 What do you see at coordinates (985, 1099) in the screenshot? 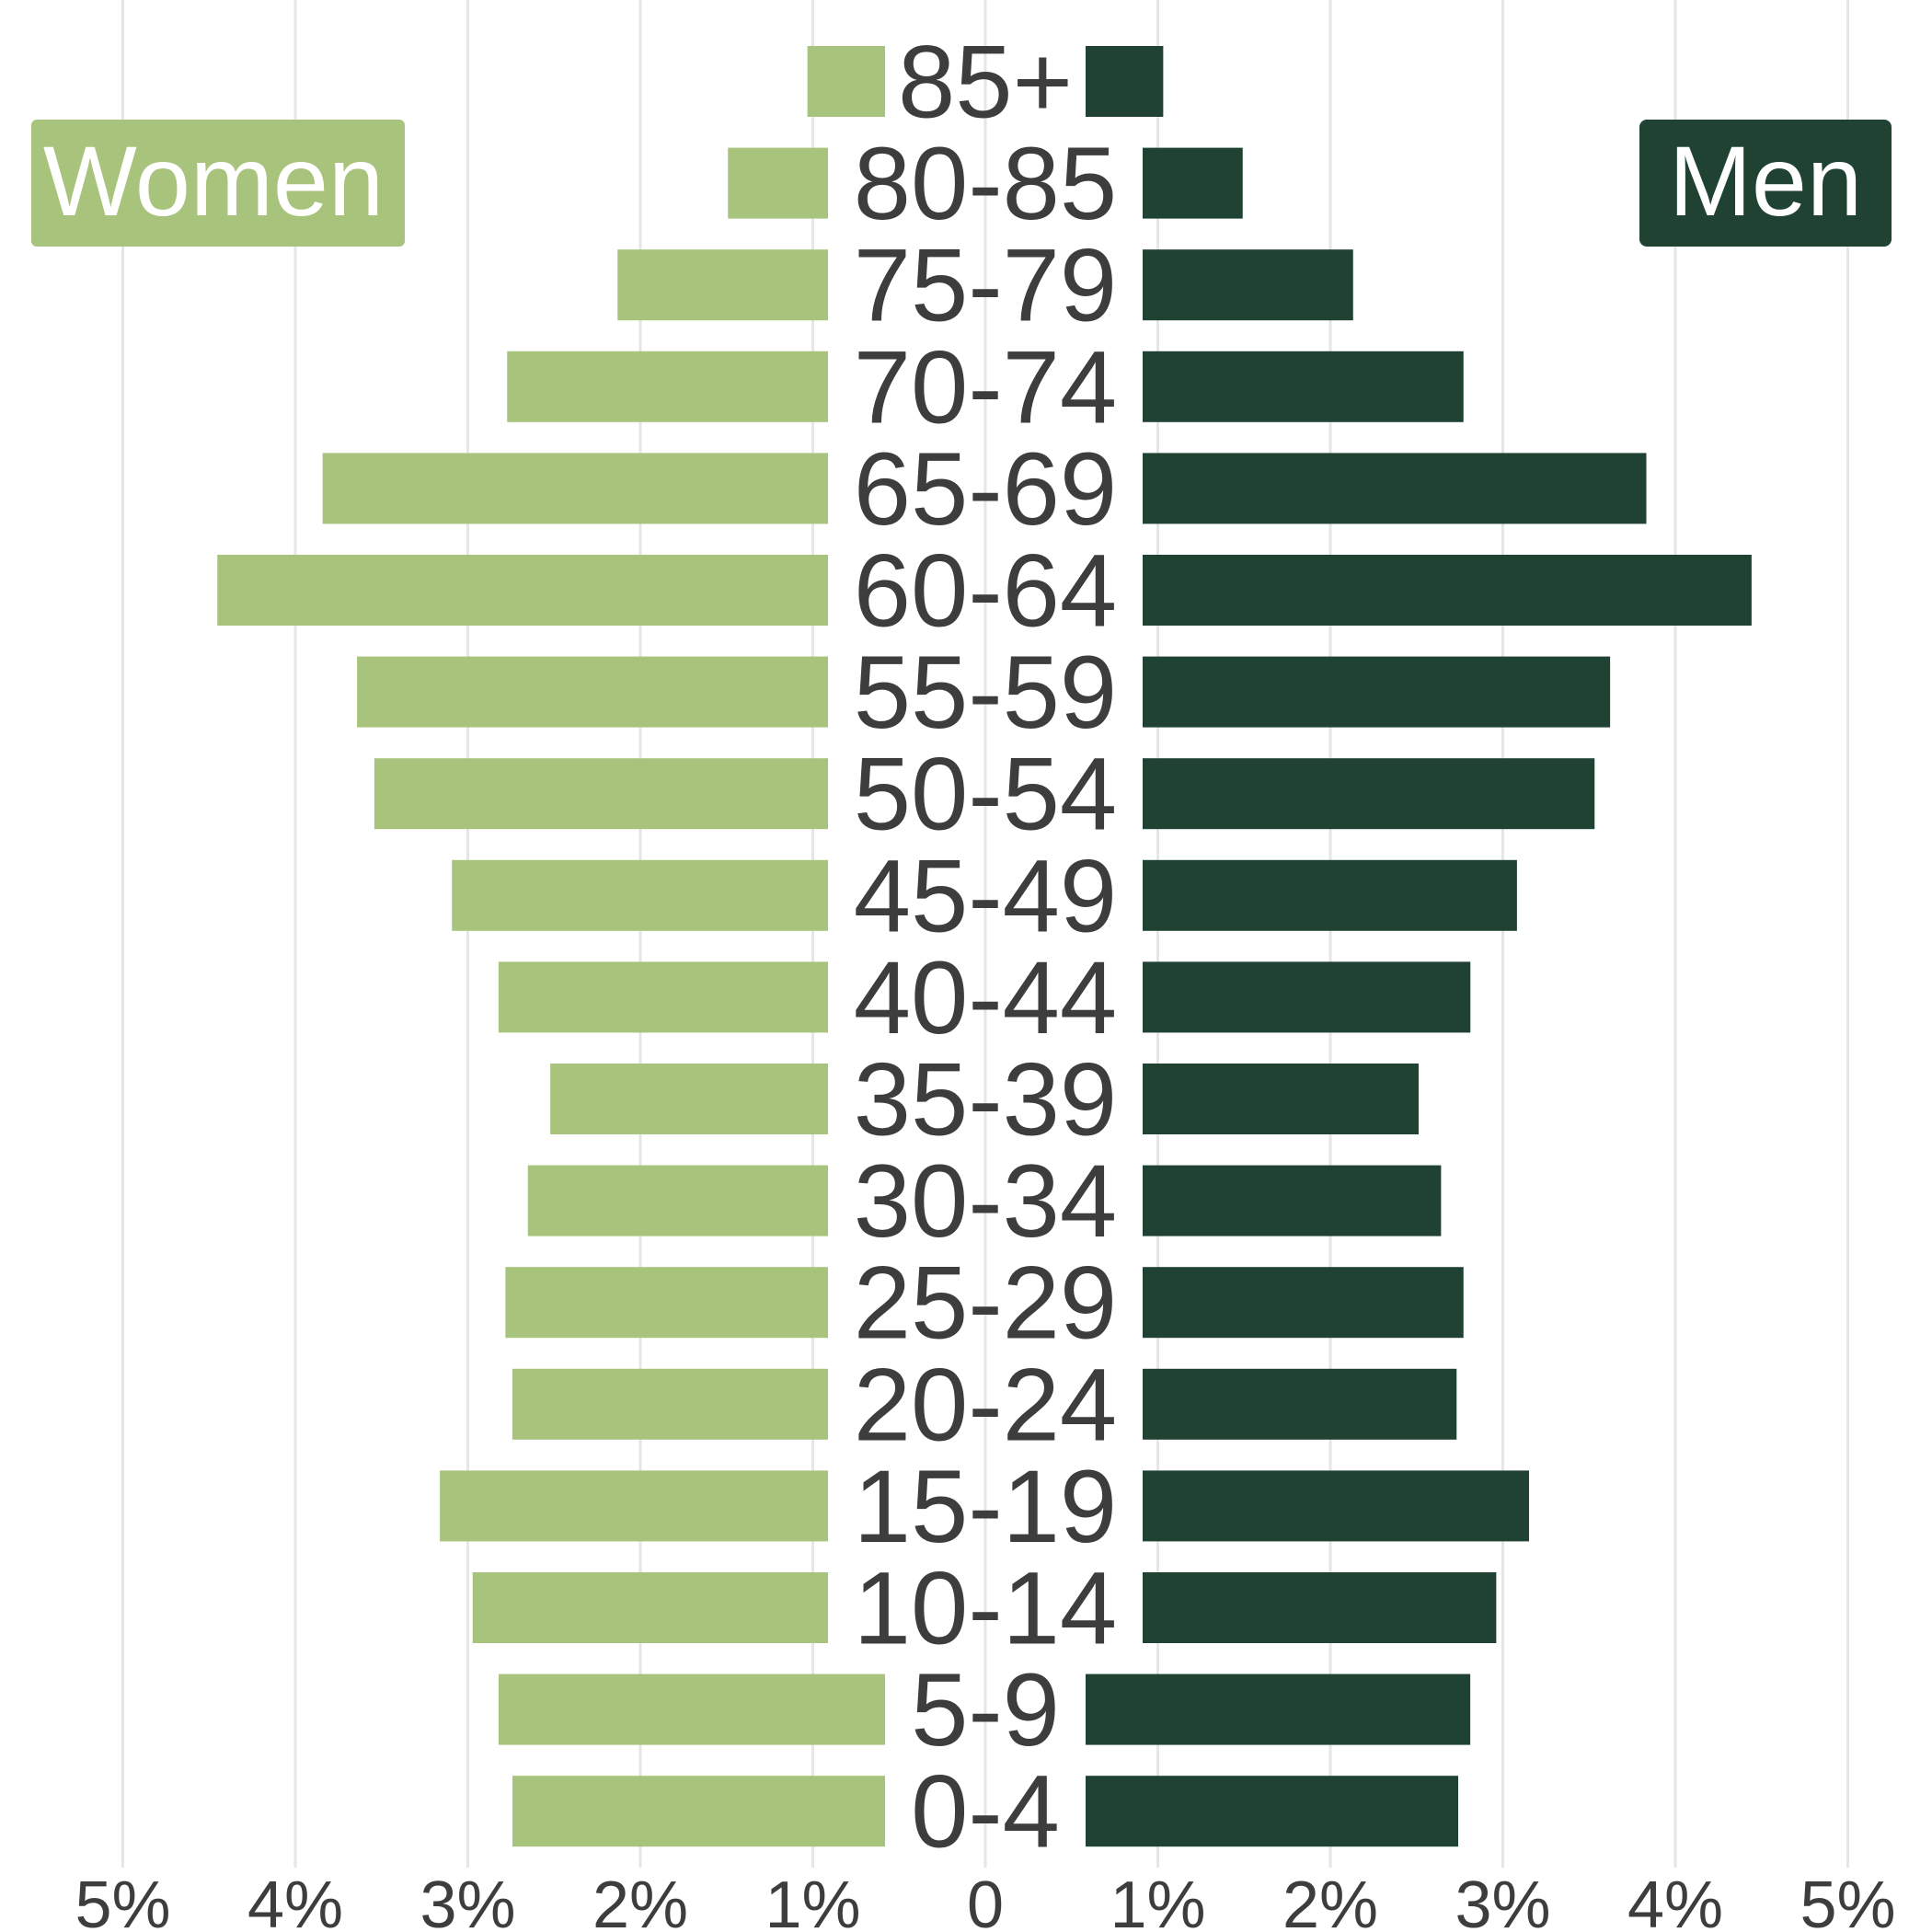
I see `age-group-label: 35-39` at bounding box center [985, 1099].